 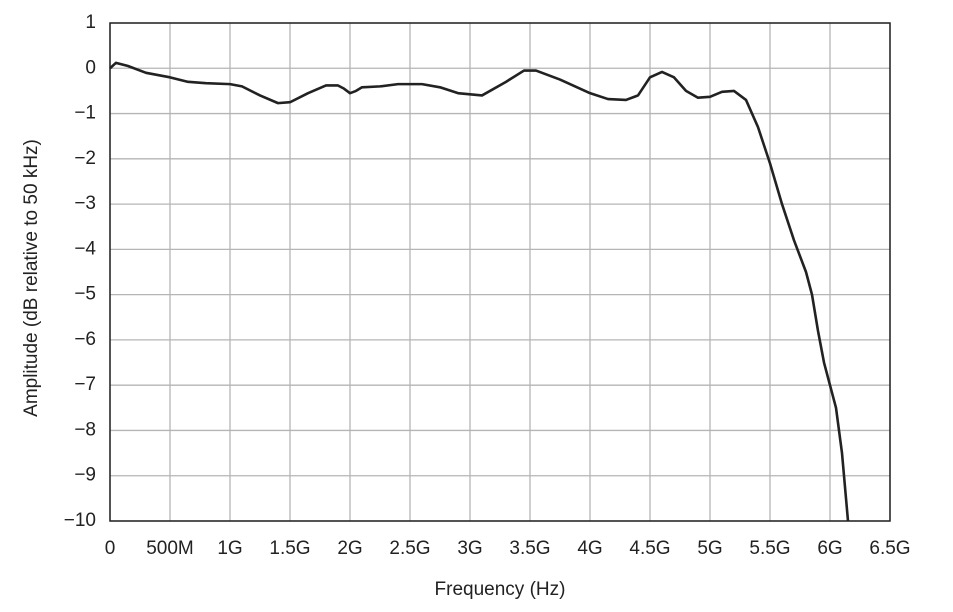 What do you see at coordinates (85, 339) in the screenshot?
I see `y-tick-label: −6` at bounding box center [85, 339].